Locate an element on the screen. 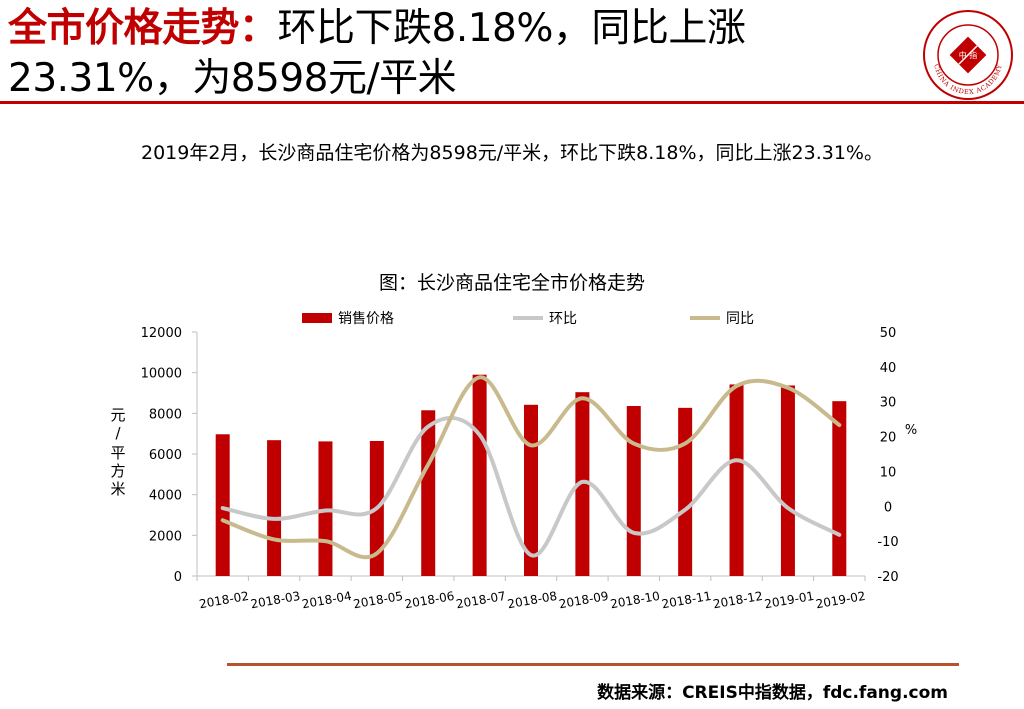 The image size is (1024, 709). right-axis-label: % is located at coordinates (911, 430).